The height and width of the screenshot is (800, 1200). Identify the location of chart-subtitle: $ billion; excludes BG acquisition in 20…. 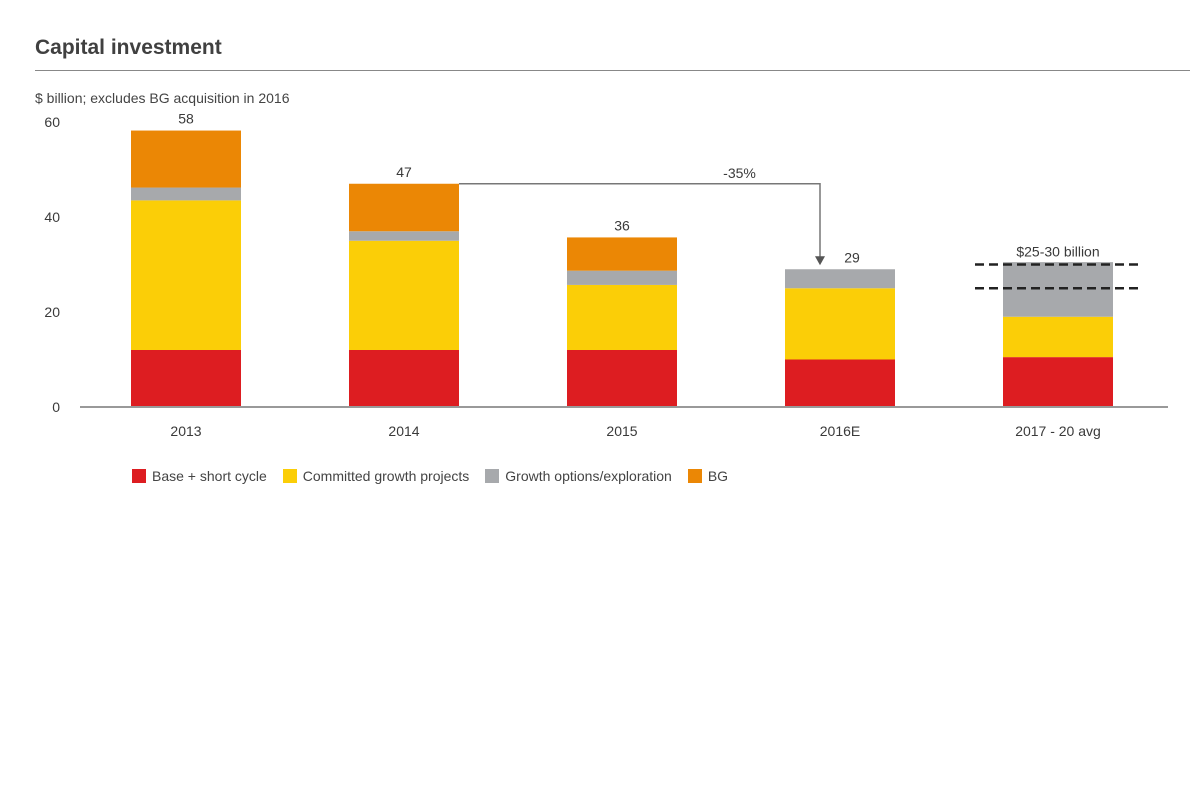
(162, 98).